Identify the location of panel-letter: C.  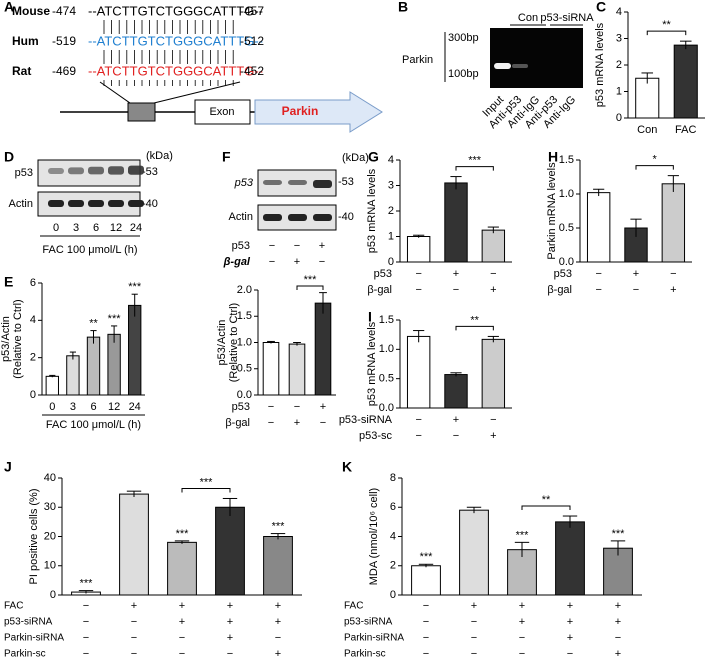
(601, 7).